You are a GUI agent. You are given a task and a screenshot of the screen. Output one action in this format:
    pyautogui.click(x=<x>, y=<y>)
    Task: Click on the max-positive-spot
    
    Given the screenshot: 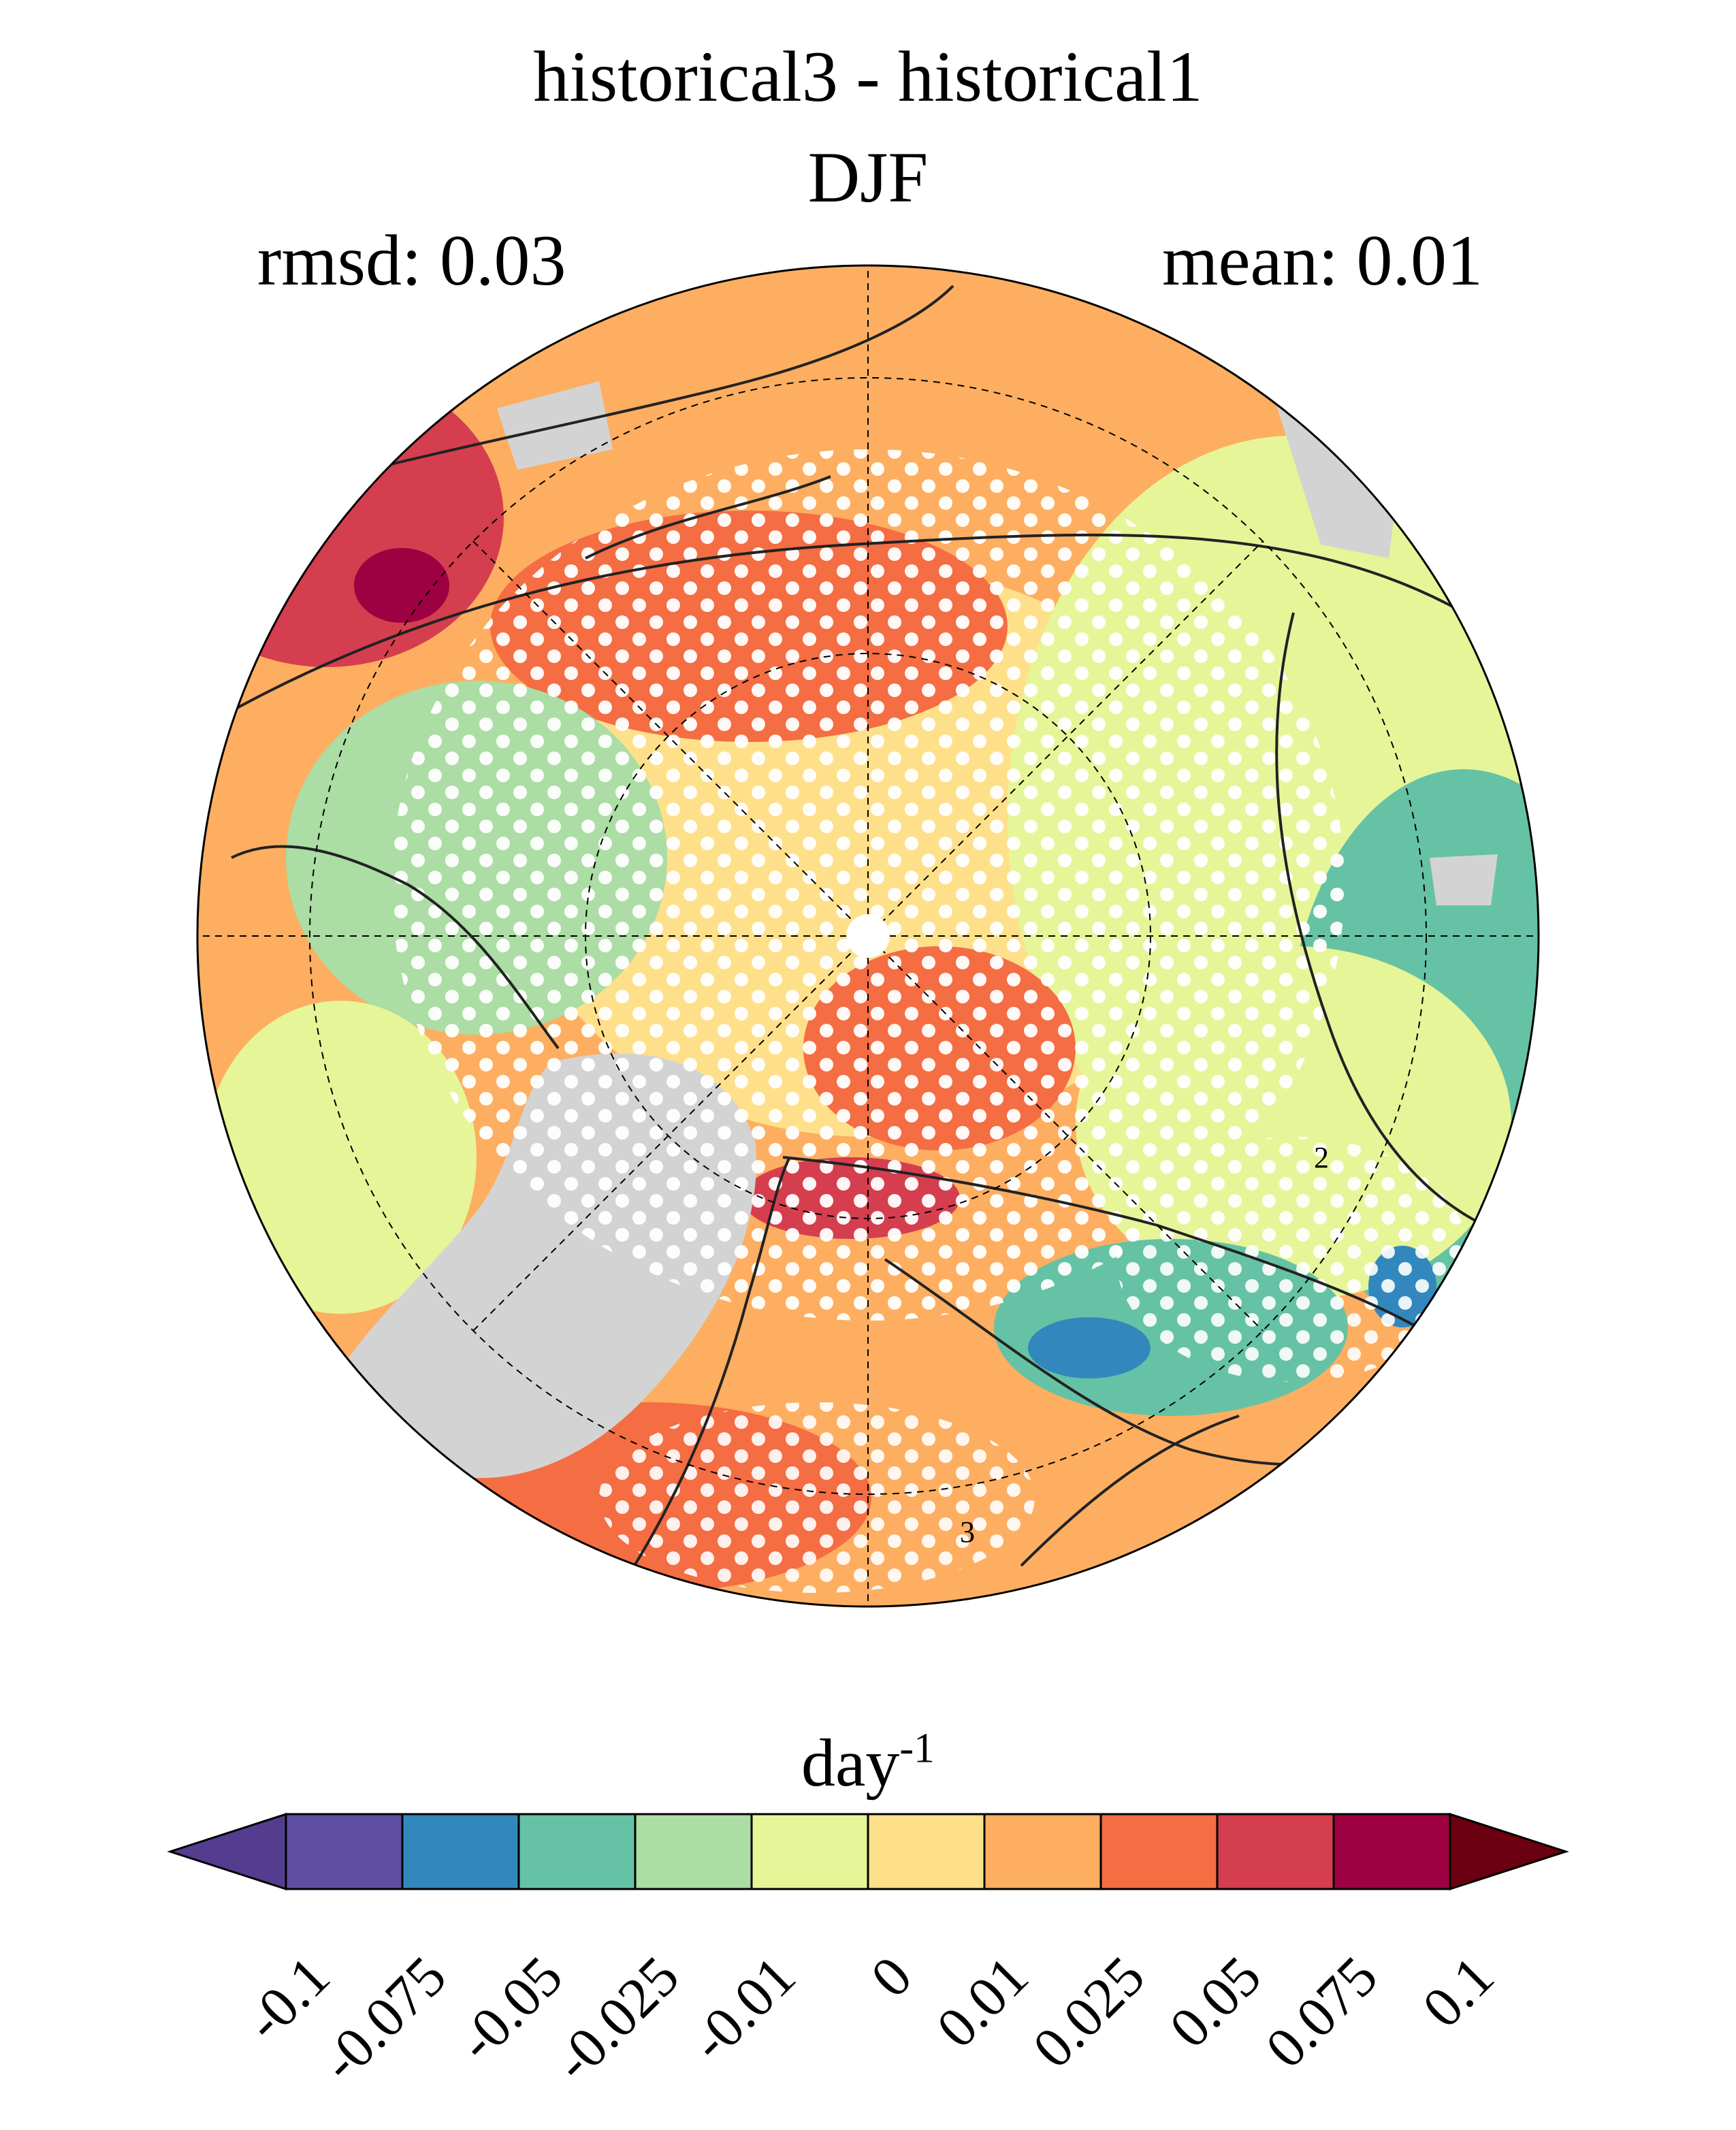 What is the action you would take?
    pyautogui.click(x=401, y=585)
    